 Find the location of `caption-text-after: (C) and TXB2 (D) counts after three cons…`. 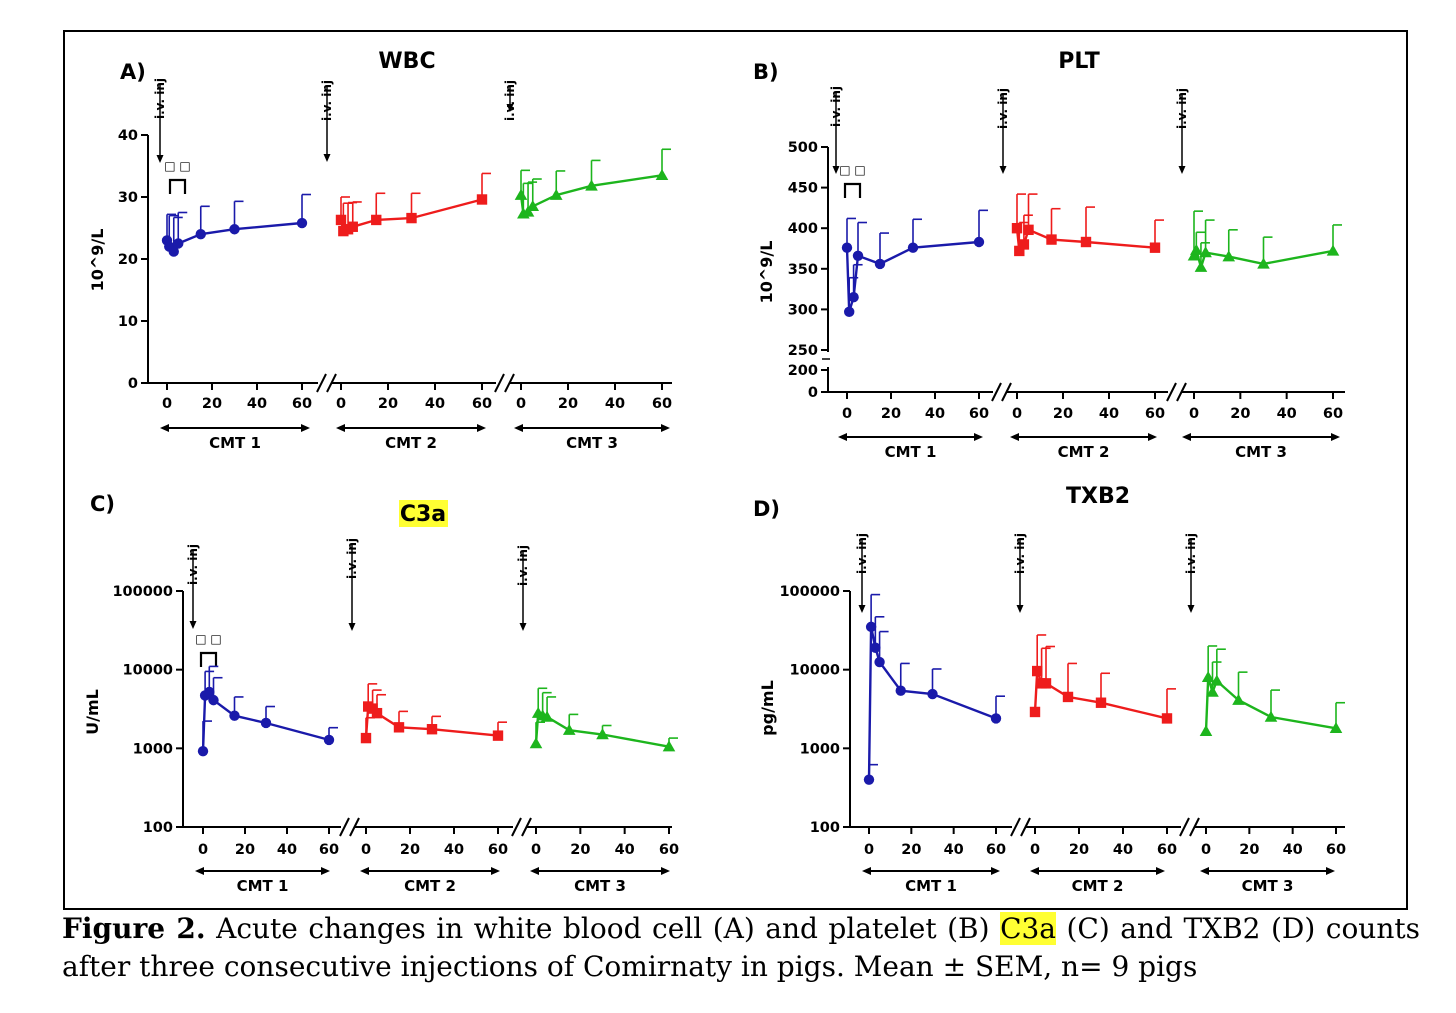

caption-text-after: (C) and TXB2 (D) counts after three cons… is located at coordinates (741, 947).